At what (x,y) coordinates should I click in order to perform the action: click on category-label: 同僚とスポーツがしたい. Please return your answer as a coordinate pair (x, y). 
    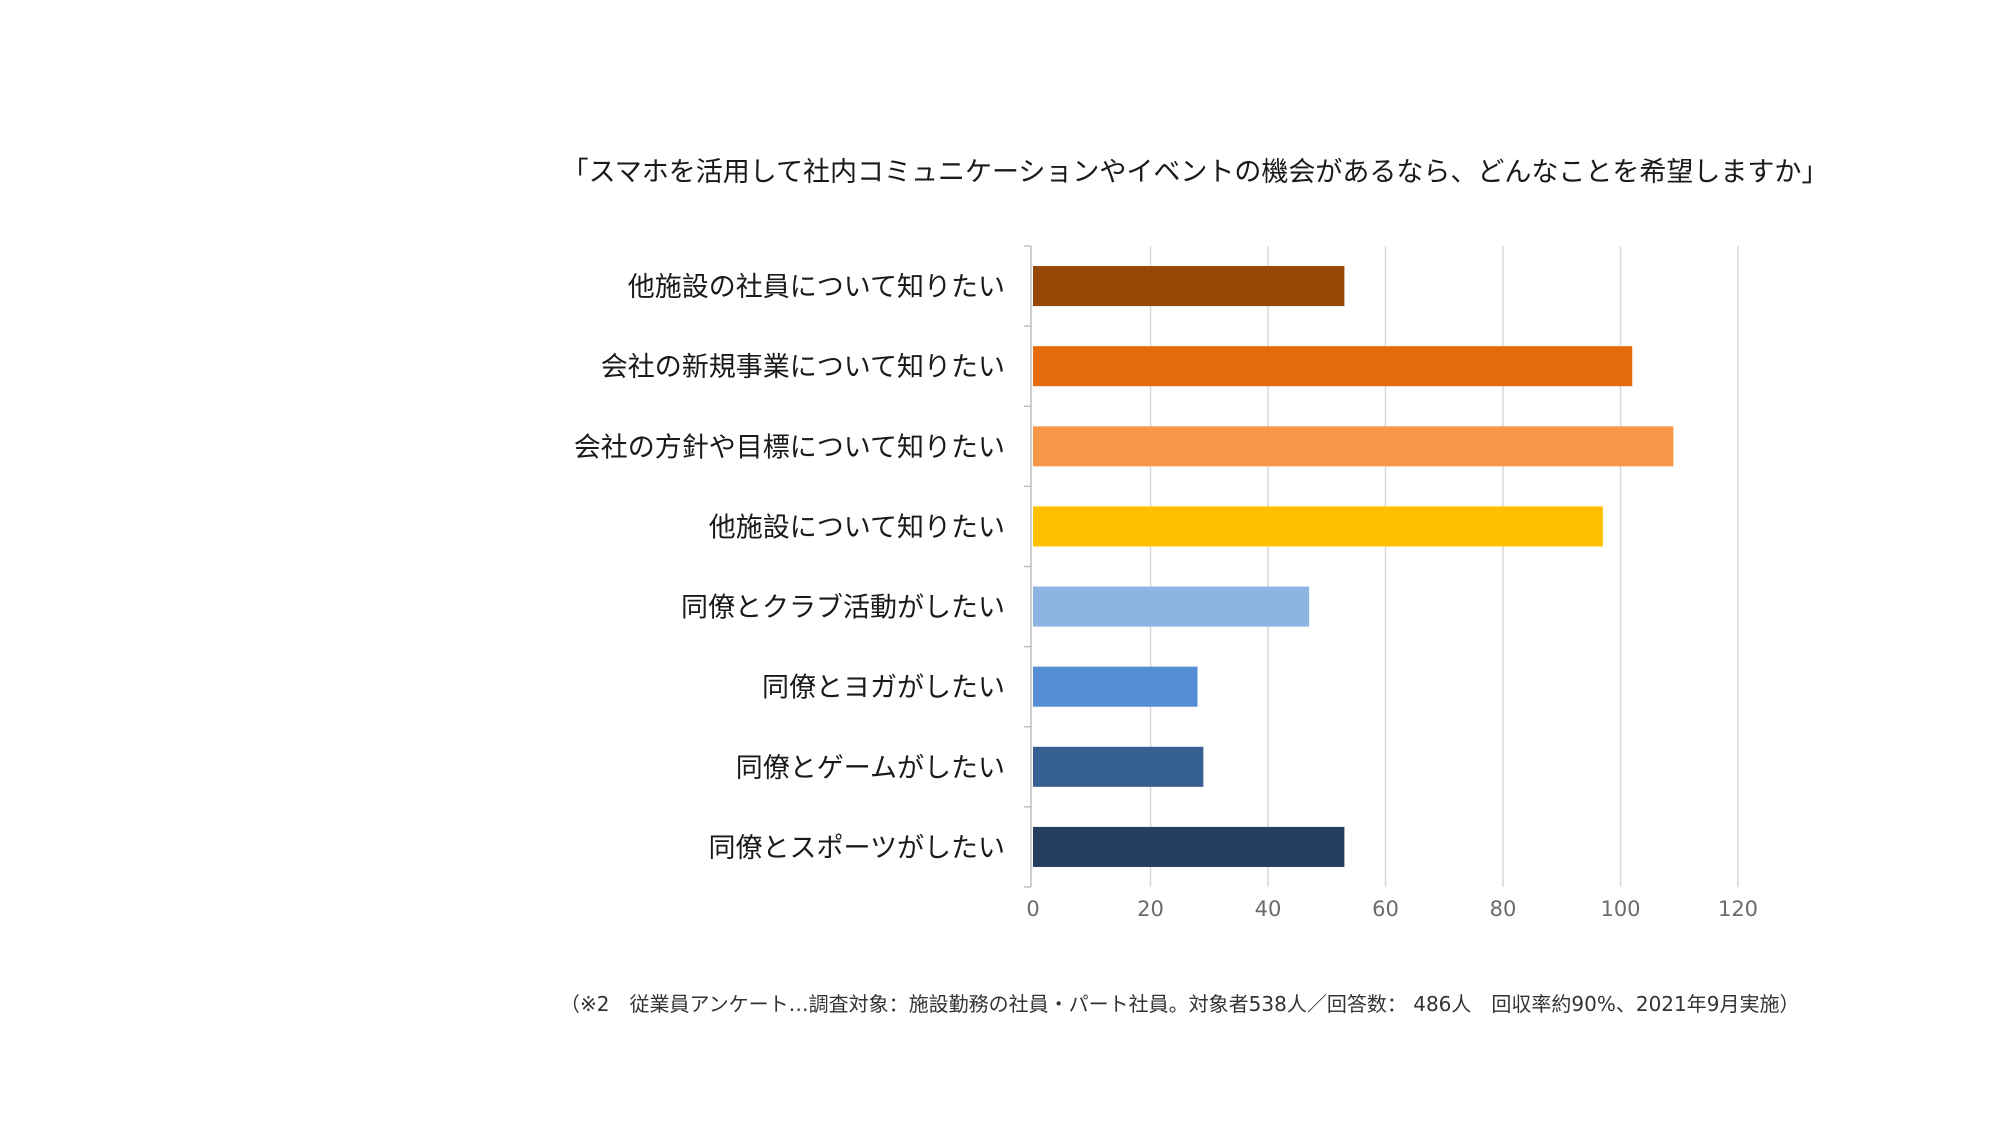
    Looking at the image, I should click on (857, 848).